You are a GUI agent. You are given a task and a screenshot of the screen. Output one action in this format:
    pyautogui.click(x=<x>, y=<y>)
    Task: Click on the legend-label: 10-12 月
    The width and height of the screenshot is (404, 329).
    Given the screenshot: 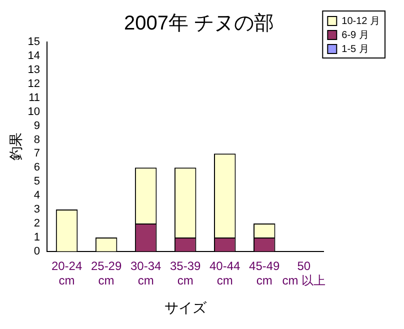 What is the action you would take?
    pyautogui.click(x=361, y=21)
    